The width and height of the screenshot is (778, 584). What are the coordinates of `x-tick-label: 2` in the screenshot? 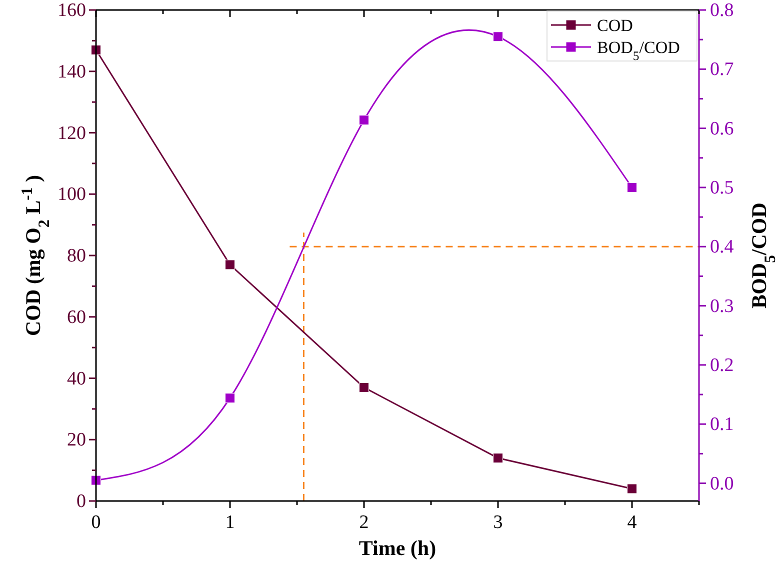 It's located at (364, 522).